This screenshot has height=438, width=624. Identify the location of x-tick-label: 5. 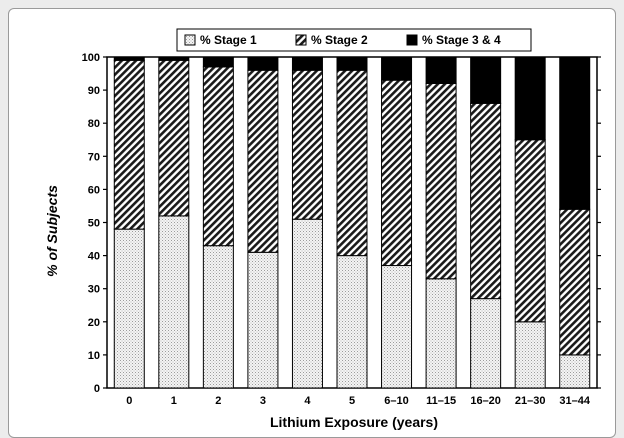
(352, 401).